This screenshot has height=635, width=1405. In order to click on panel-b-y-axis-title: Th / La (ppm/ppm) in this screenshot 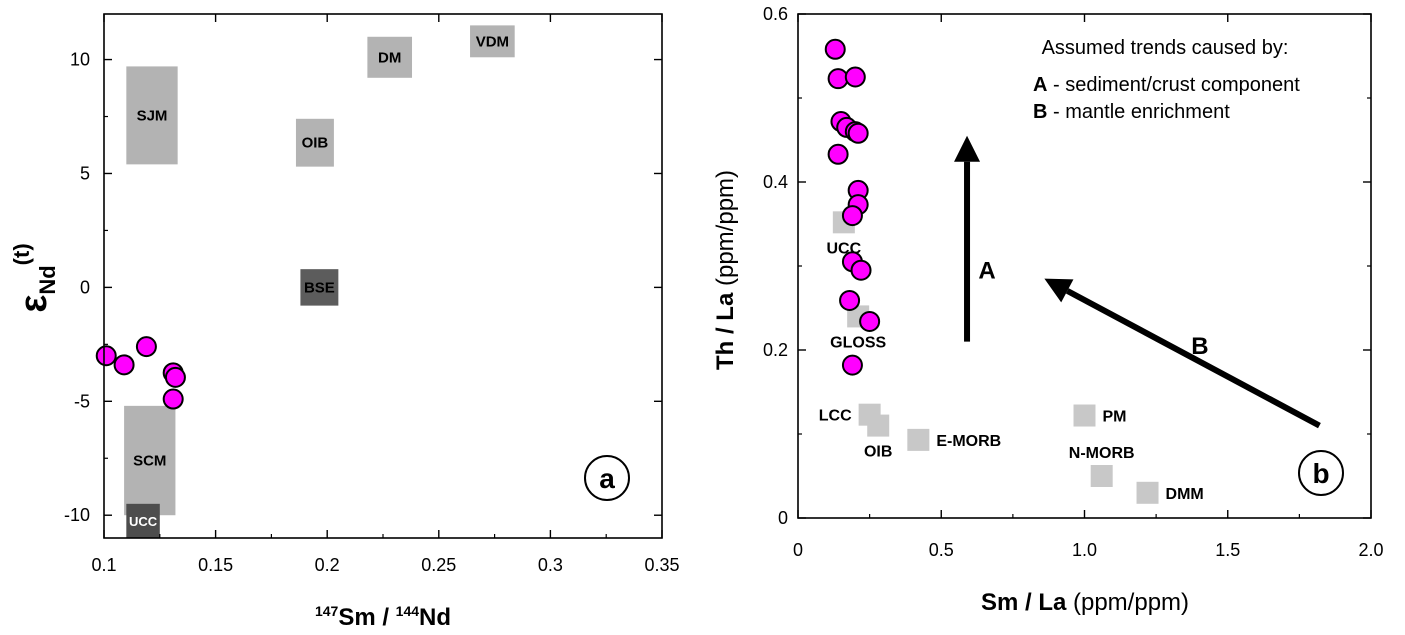, I will do `click(725, 270)`.